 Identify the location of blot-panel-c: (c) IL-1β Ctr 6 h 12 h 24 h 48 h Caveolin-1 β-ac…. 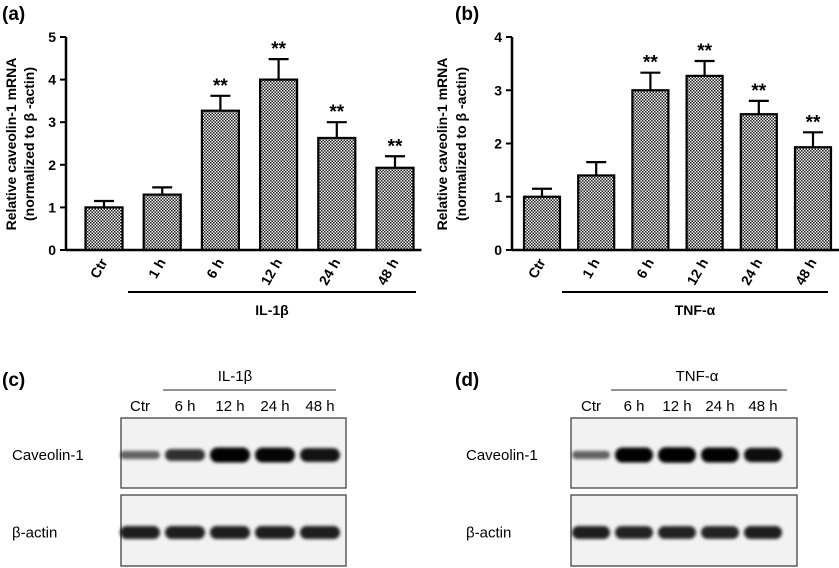
(174, 467).